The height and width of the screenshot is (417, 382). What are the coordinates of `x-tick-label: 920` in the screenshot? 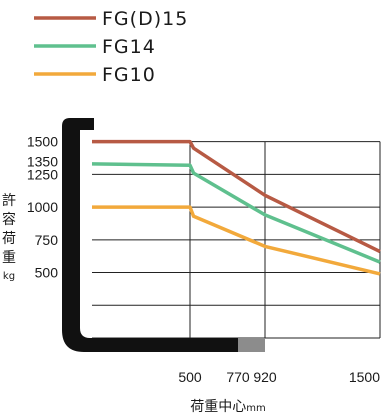 It's located at (265, 377).